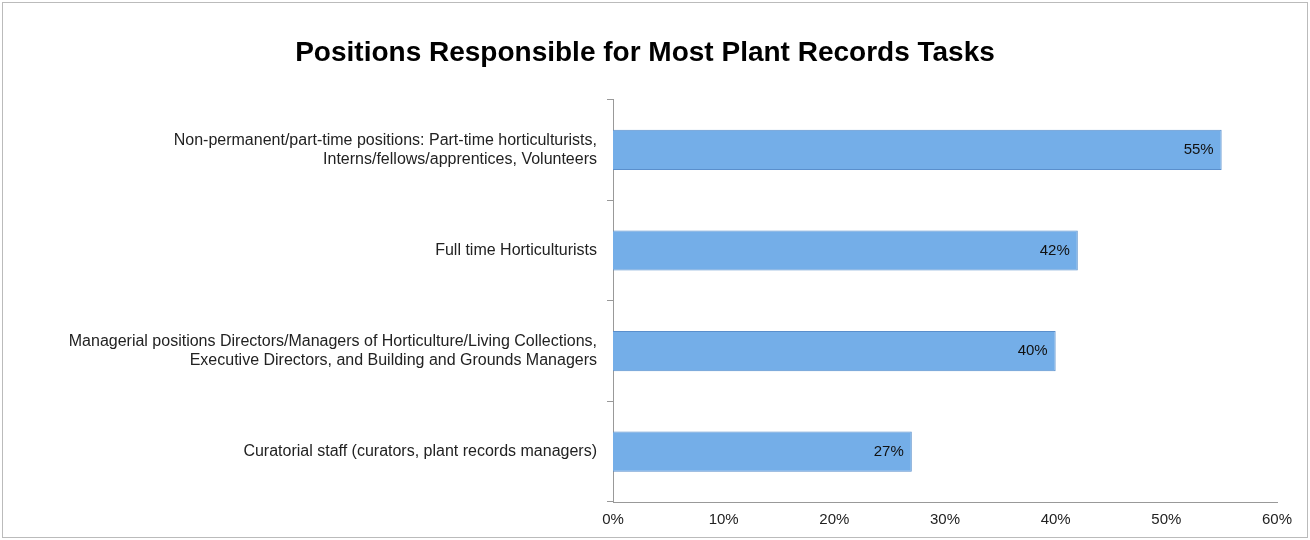 This screenshot has width=1310, height=540. I want to click on y-tick-label: Non-permanent/part-time positions: Part-time horticulturists, Interns/fellows/apprentices, Volunteers, so click(385, 148).